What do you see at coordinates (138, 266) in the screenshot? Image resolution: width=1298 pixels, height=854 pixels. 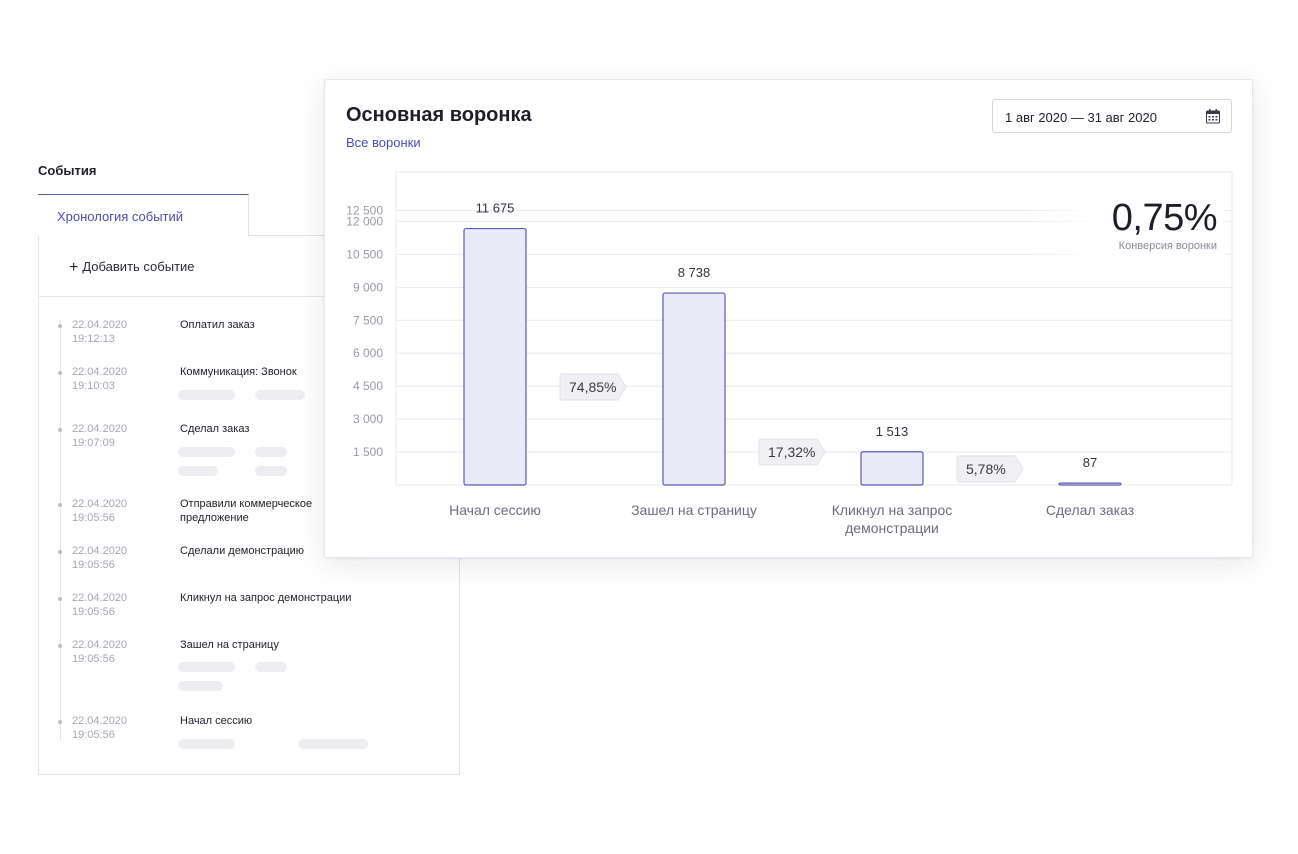 I see `add-event-label: Добавить событие` at bounding box center [138, 266].